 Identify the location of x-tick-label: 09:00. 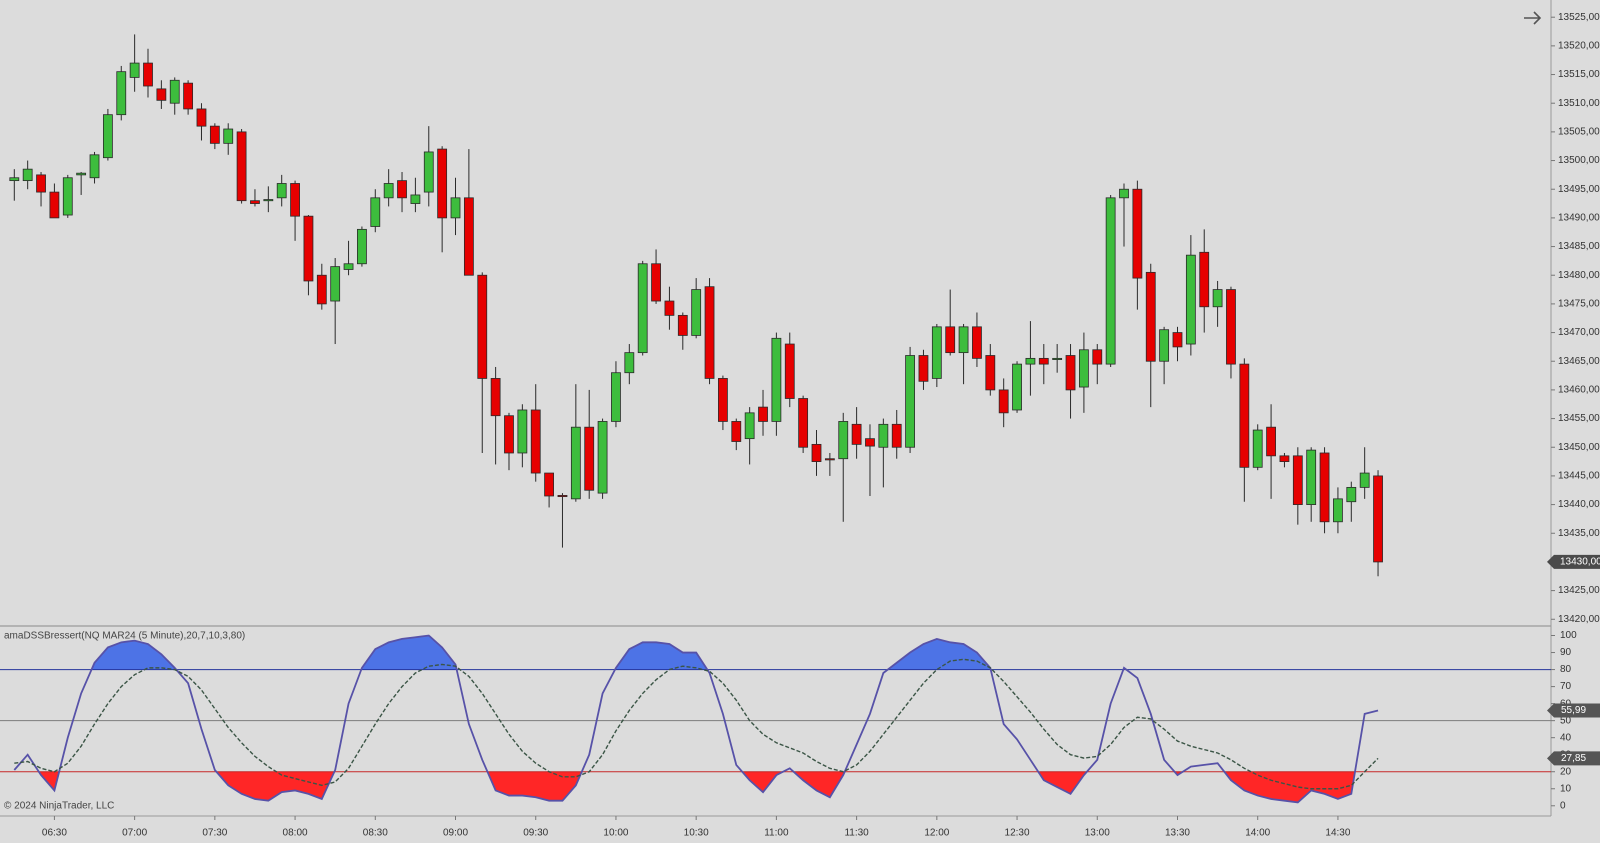
(455, 833).